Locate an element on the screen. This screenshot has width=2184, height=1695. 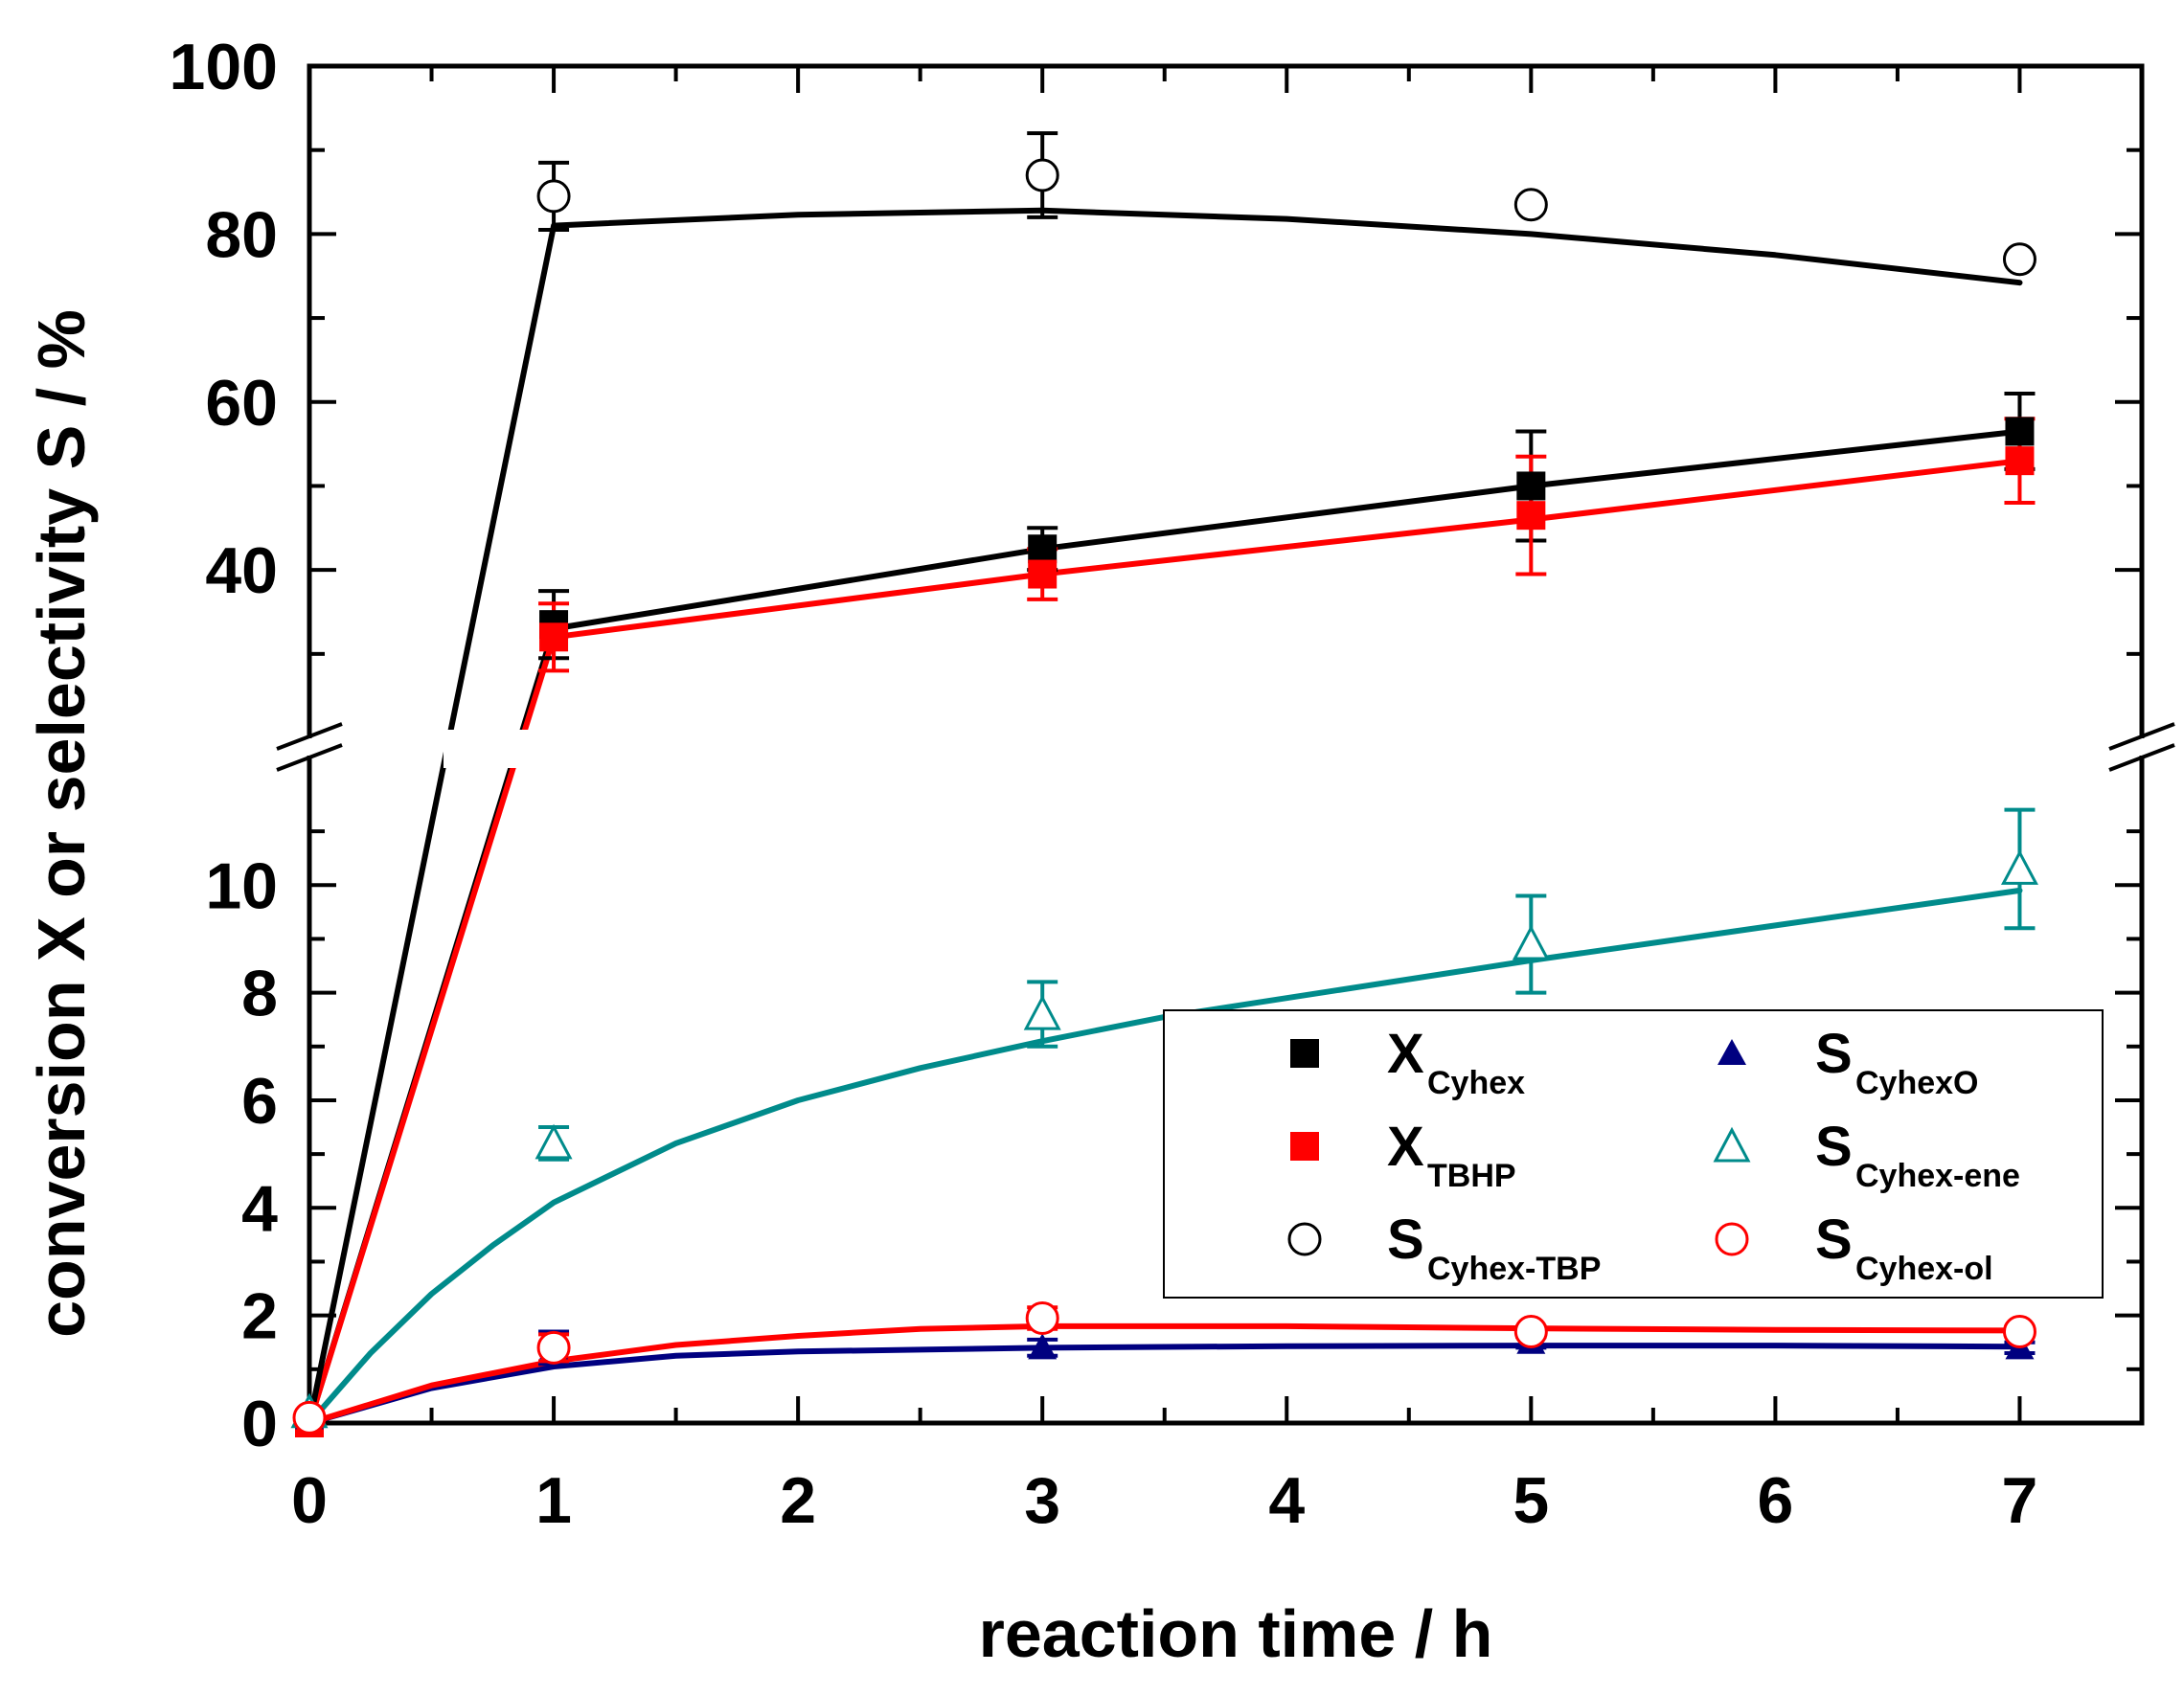
y-axis-title: conversion X or selectivity S / % is located at coordinates (61, 824).